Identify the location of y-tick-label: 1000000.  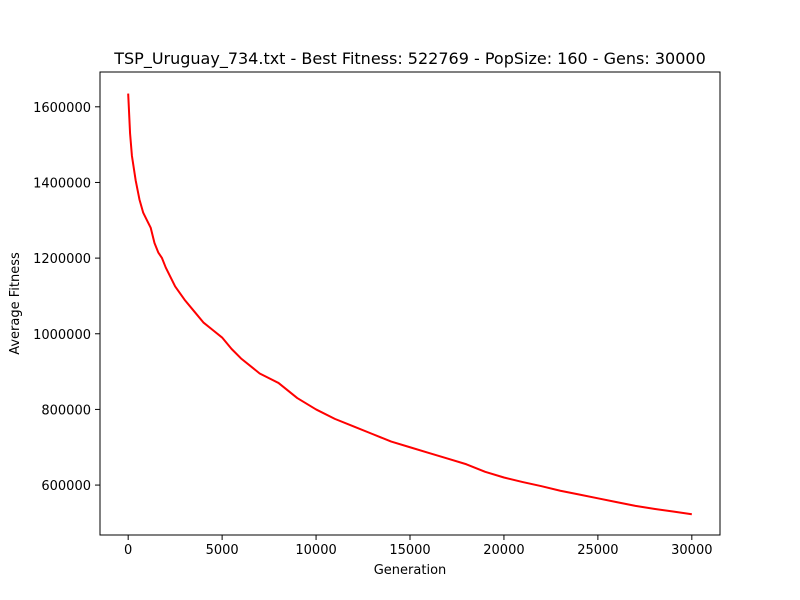
(62, 335).